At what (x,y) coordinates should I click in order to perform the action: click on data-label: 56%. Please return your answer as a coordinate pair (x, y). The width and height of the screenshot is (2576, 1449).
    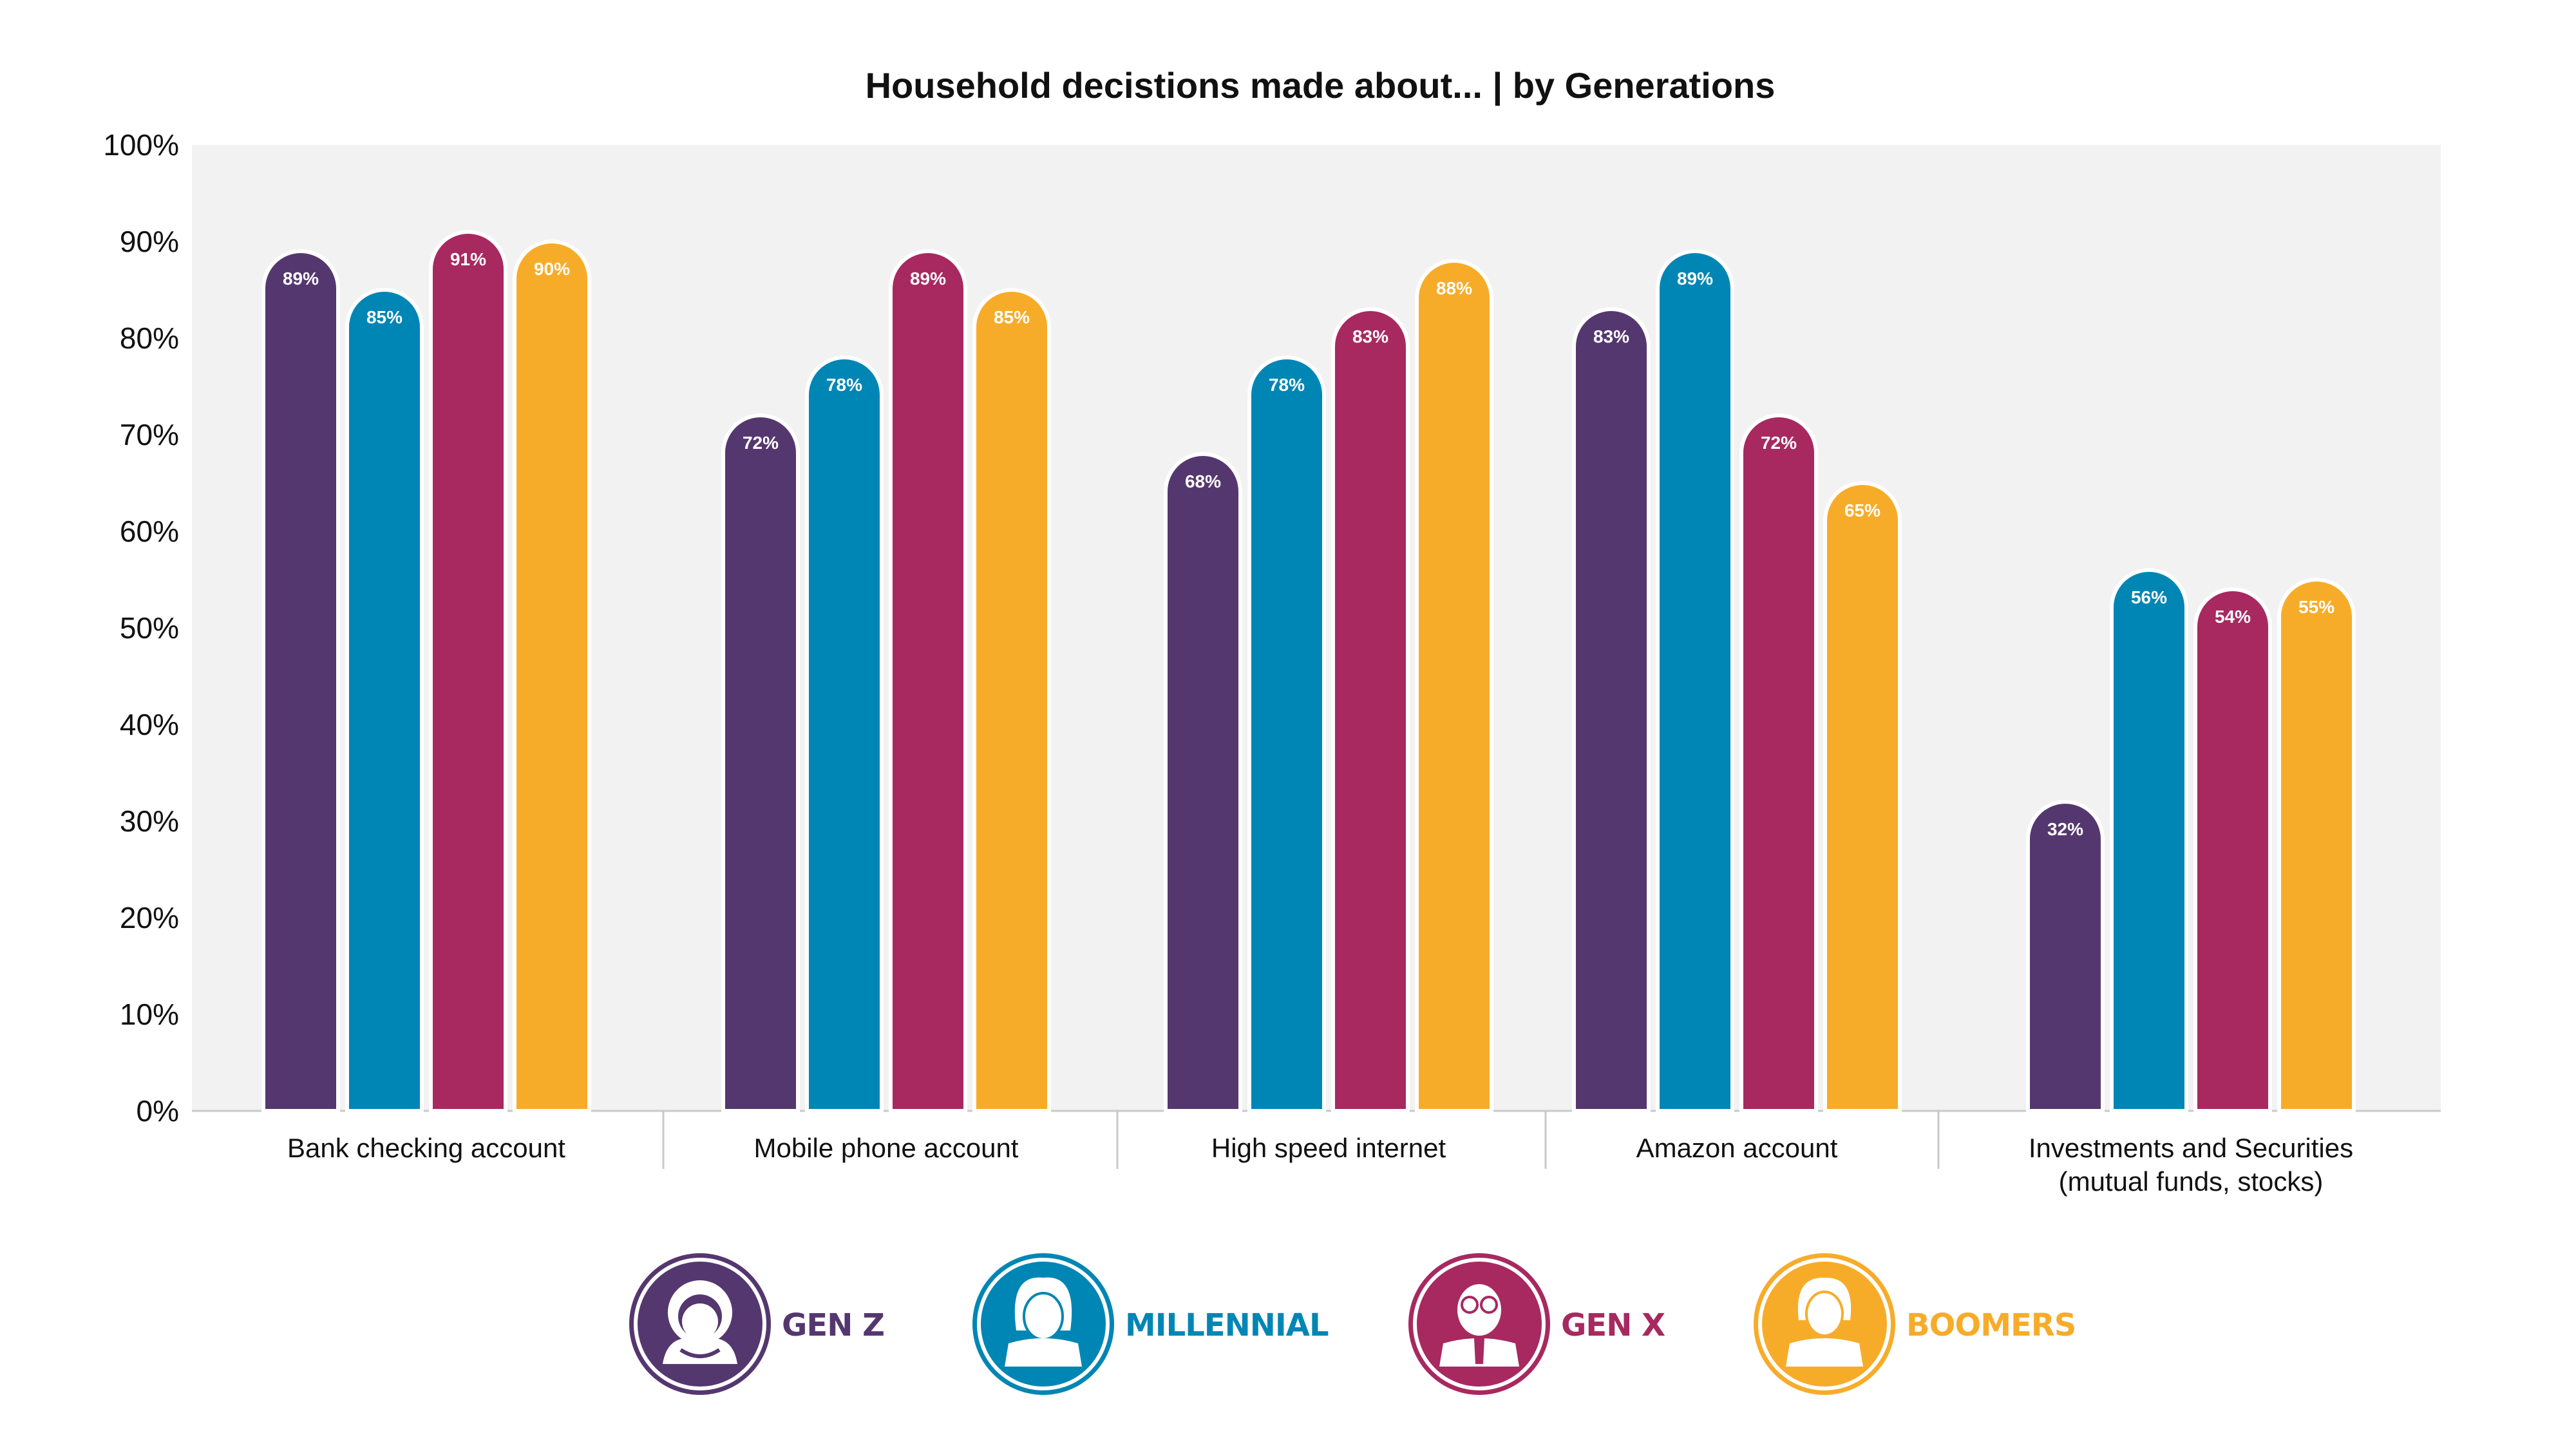
    Looking at the image, I should click on (2149, 597).